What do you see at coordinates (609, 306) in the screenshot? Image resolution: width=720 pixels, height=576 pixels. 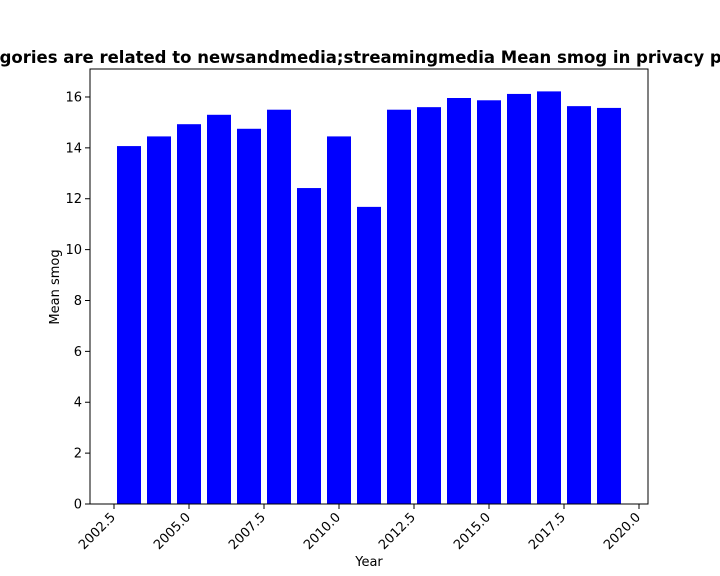 I see `bar-2019` at bounding box center [609, 306].